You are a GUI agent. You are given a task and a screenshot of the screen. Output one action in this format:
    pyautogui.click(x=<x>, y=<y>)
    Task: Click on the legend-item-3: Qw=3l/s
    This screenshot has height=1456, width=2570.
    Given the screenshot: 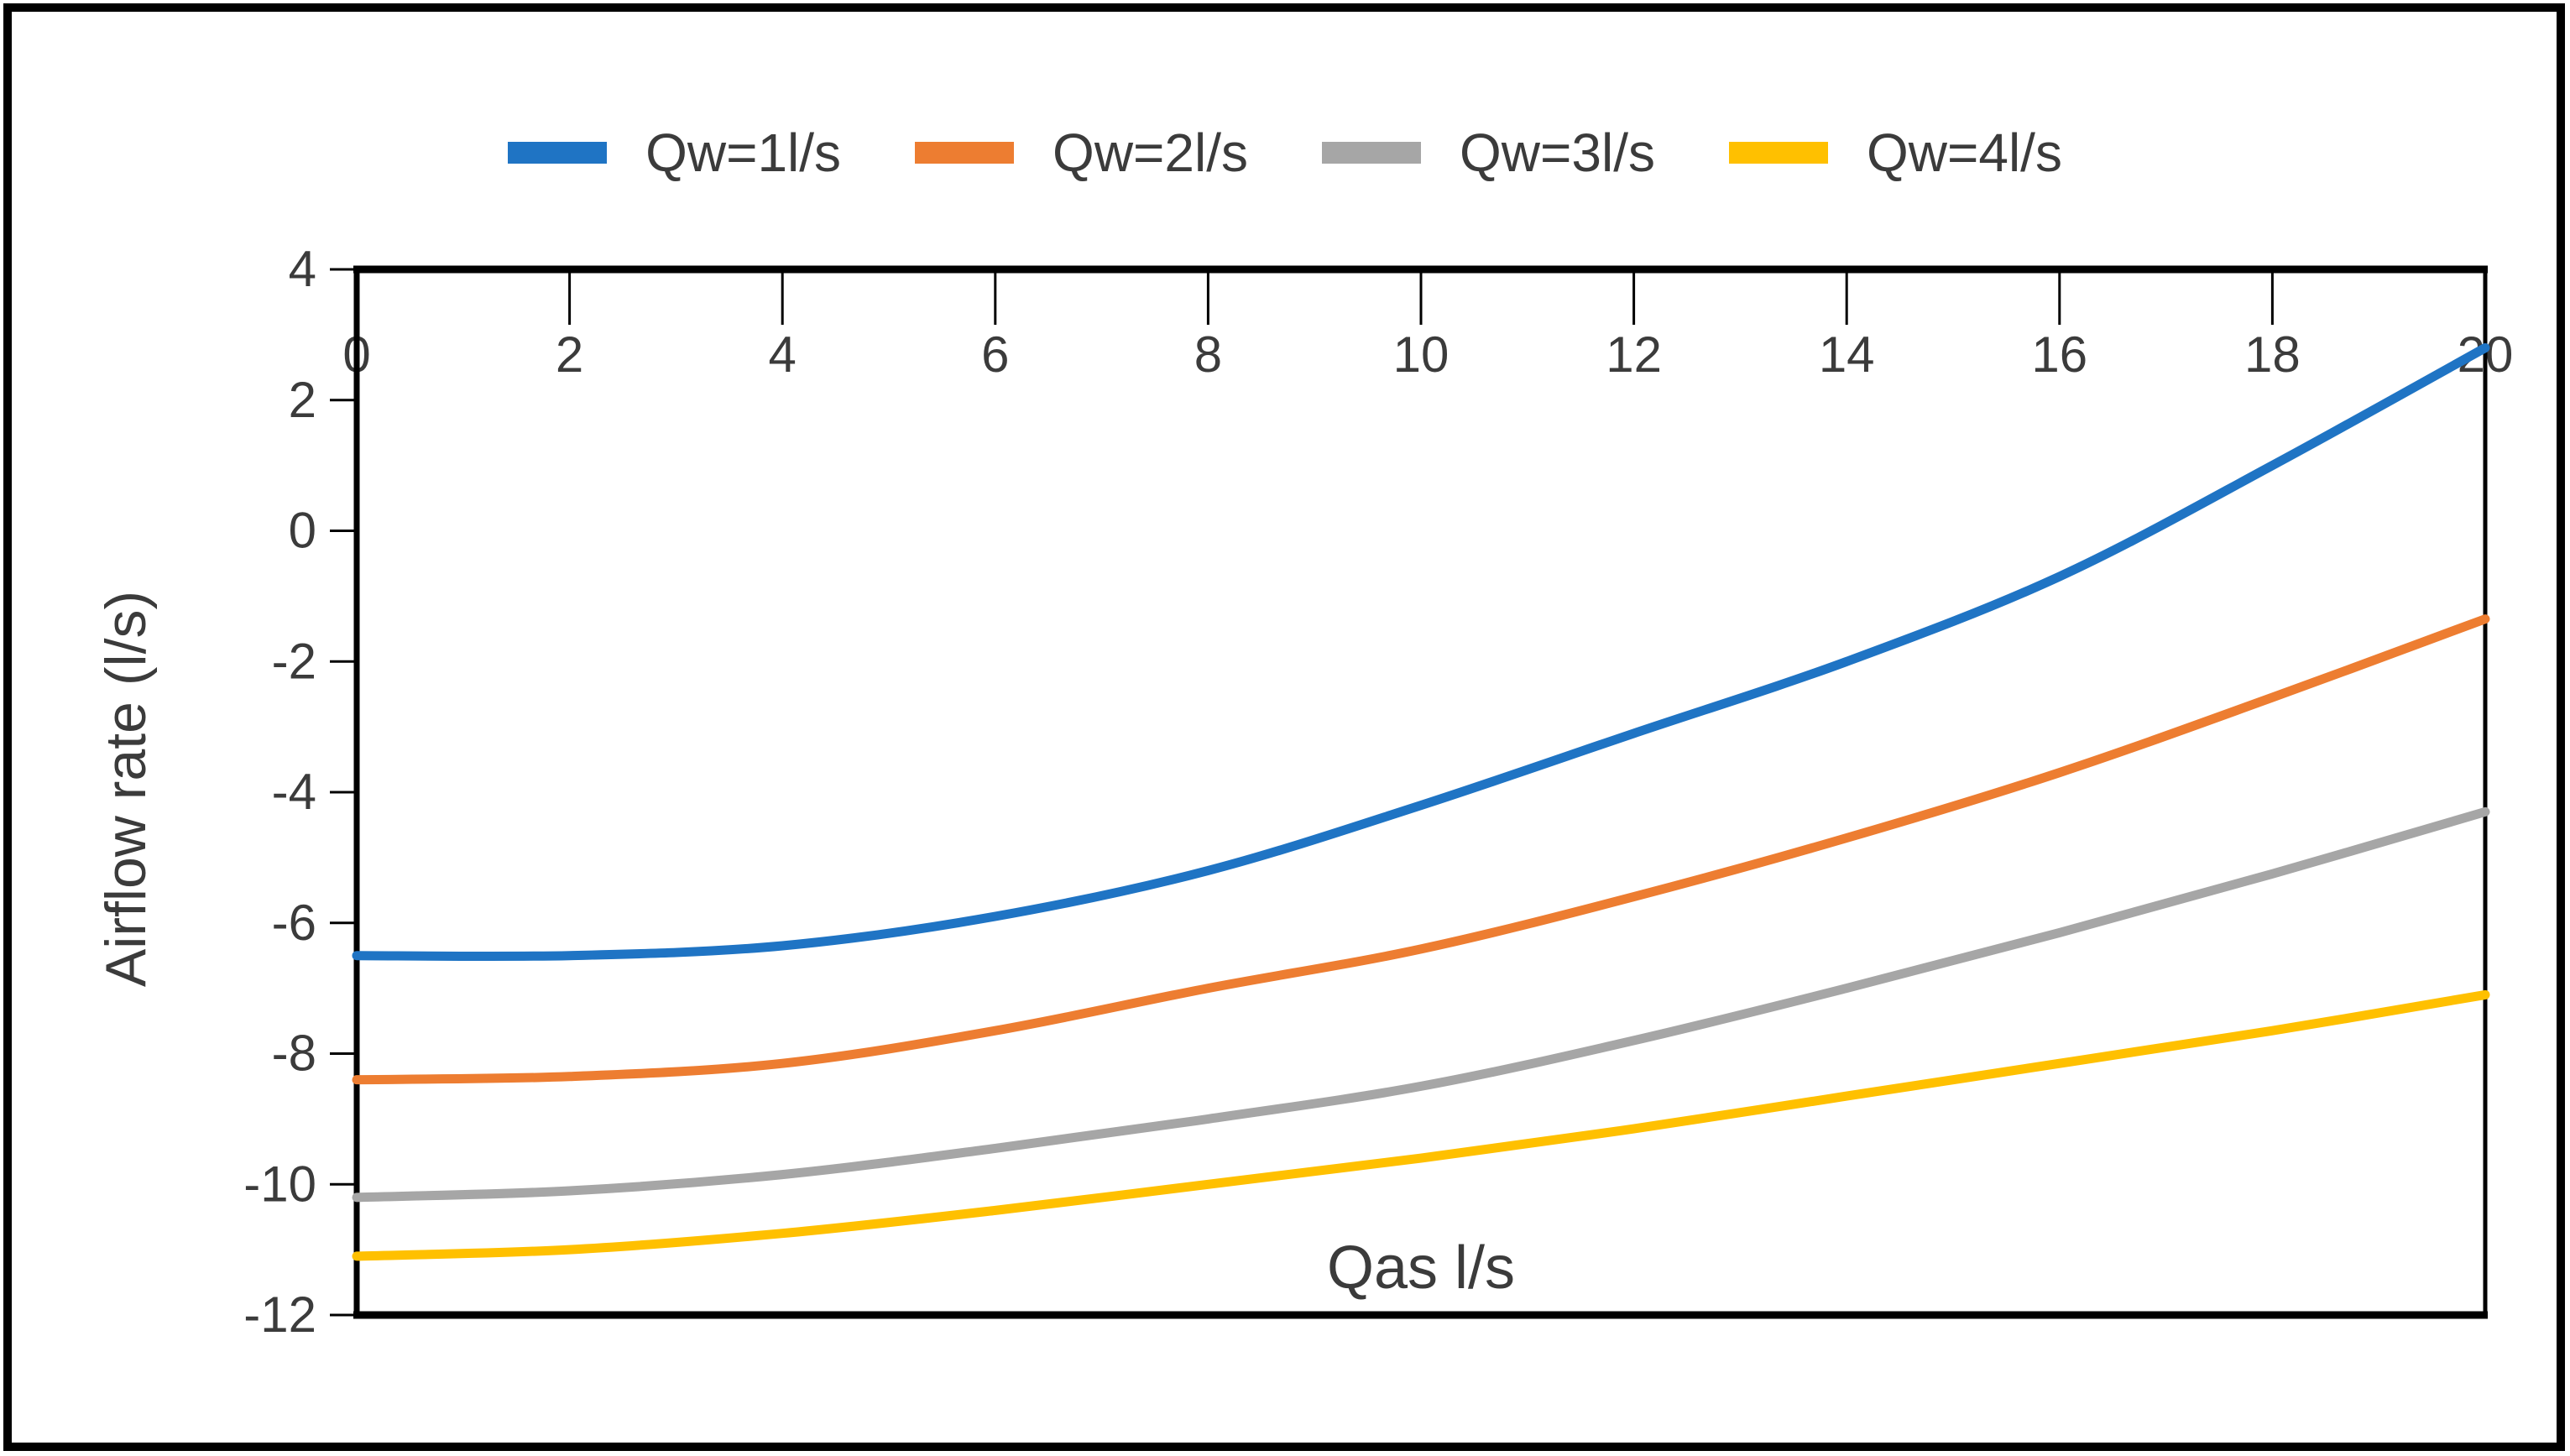 What is the action you would take?
    pyautogui.click(x=1488, y=153)
    